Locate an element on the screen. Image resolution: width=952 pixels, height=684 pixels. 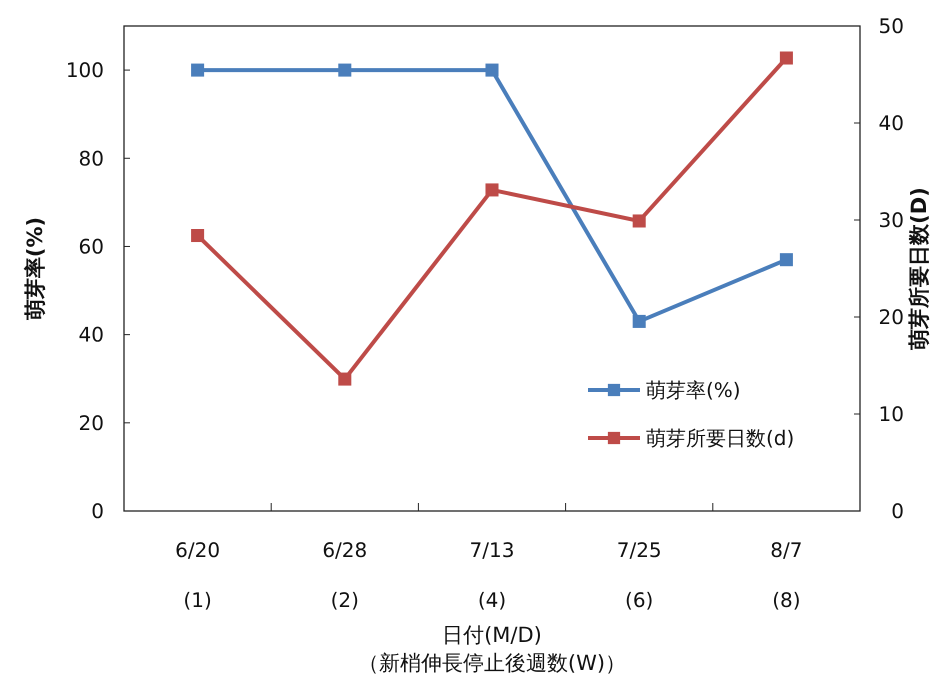
category-label: 7/25 (6) is located at coordinates (639, 575).